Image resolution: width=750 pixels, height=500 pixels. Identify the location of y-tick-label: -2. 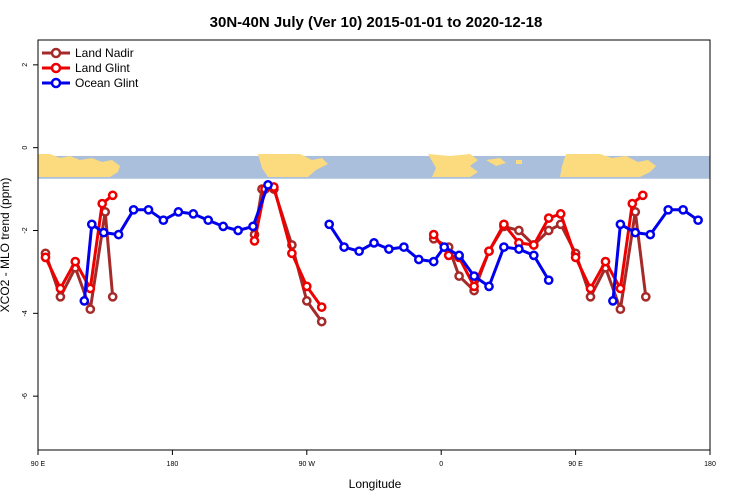
(25, 230).